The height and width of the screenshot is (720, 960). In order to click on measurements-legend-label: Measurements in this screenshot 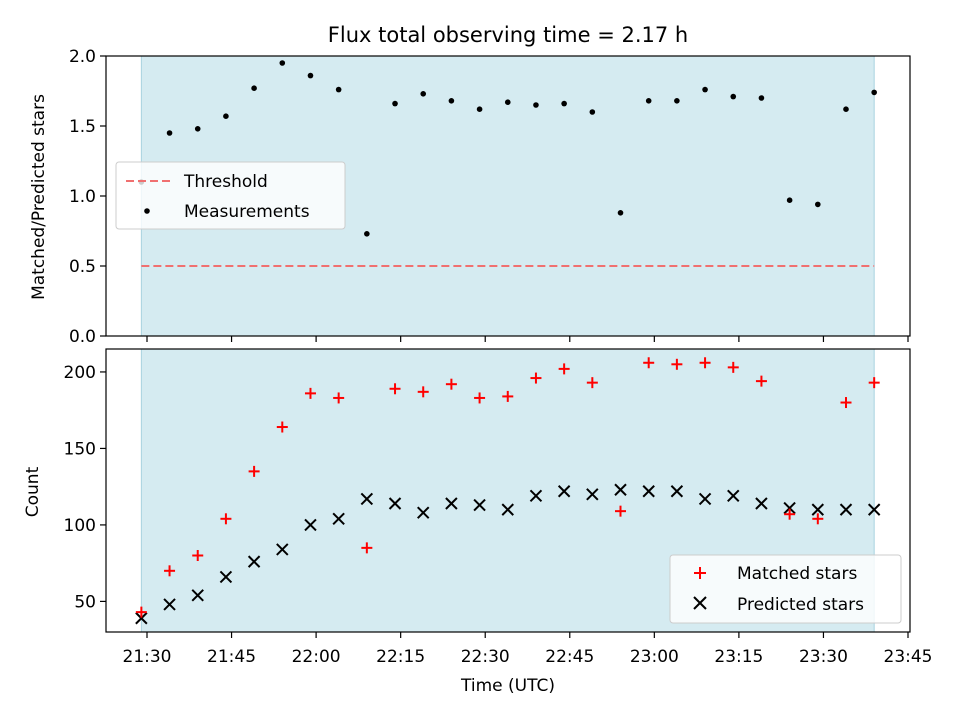, I will do `click(247, 212)`.